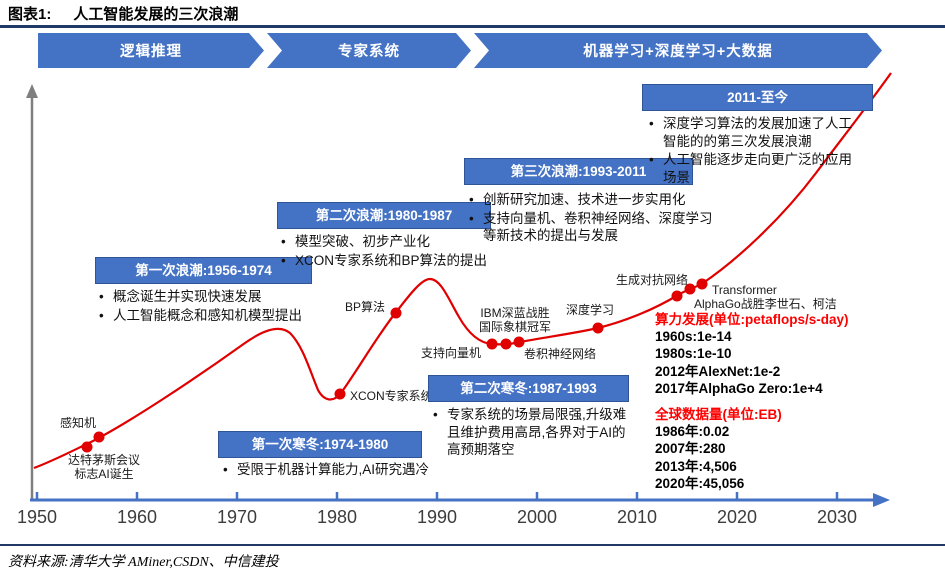 This screenshot has height=576, width=945. I want to click on x-tick-label: 2030, so click(837, 517).